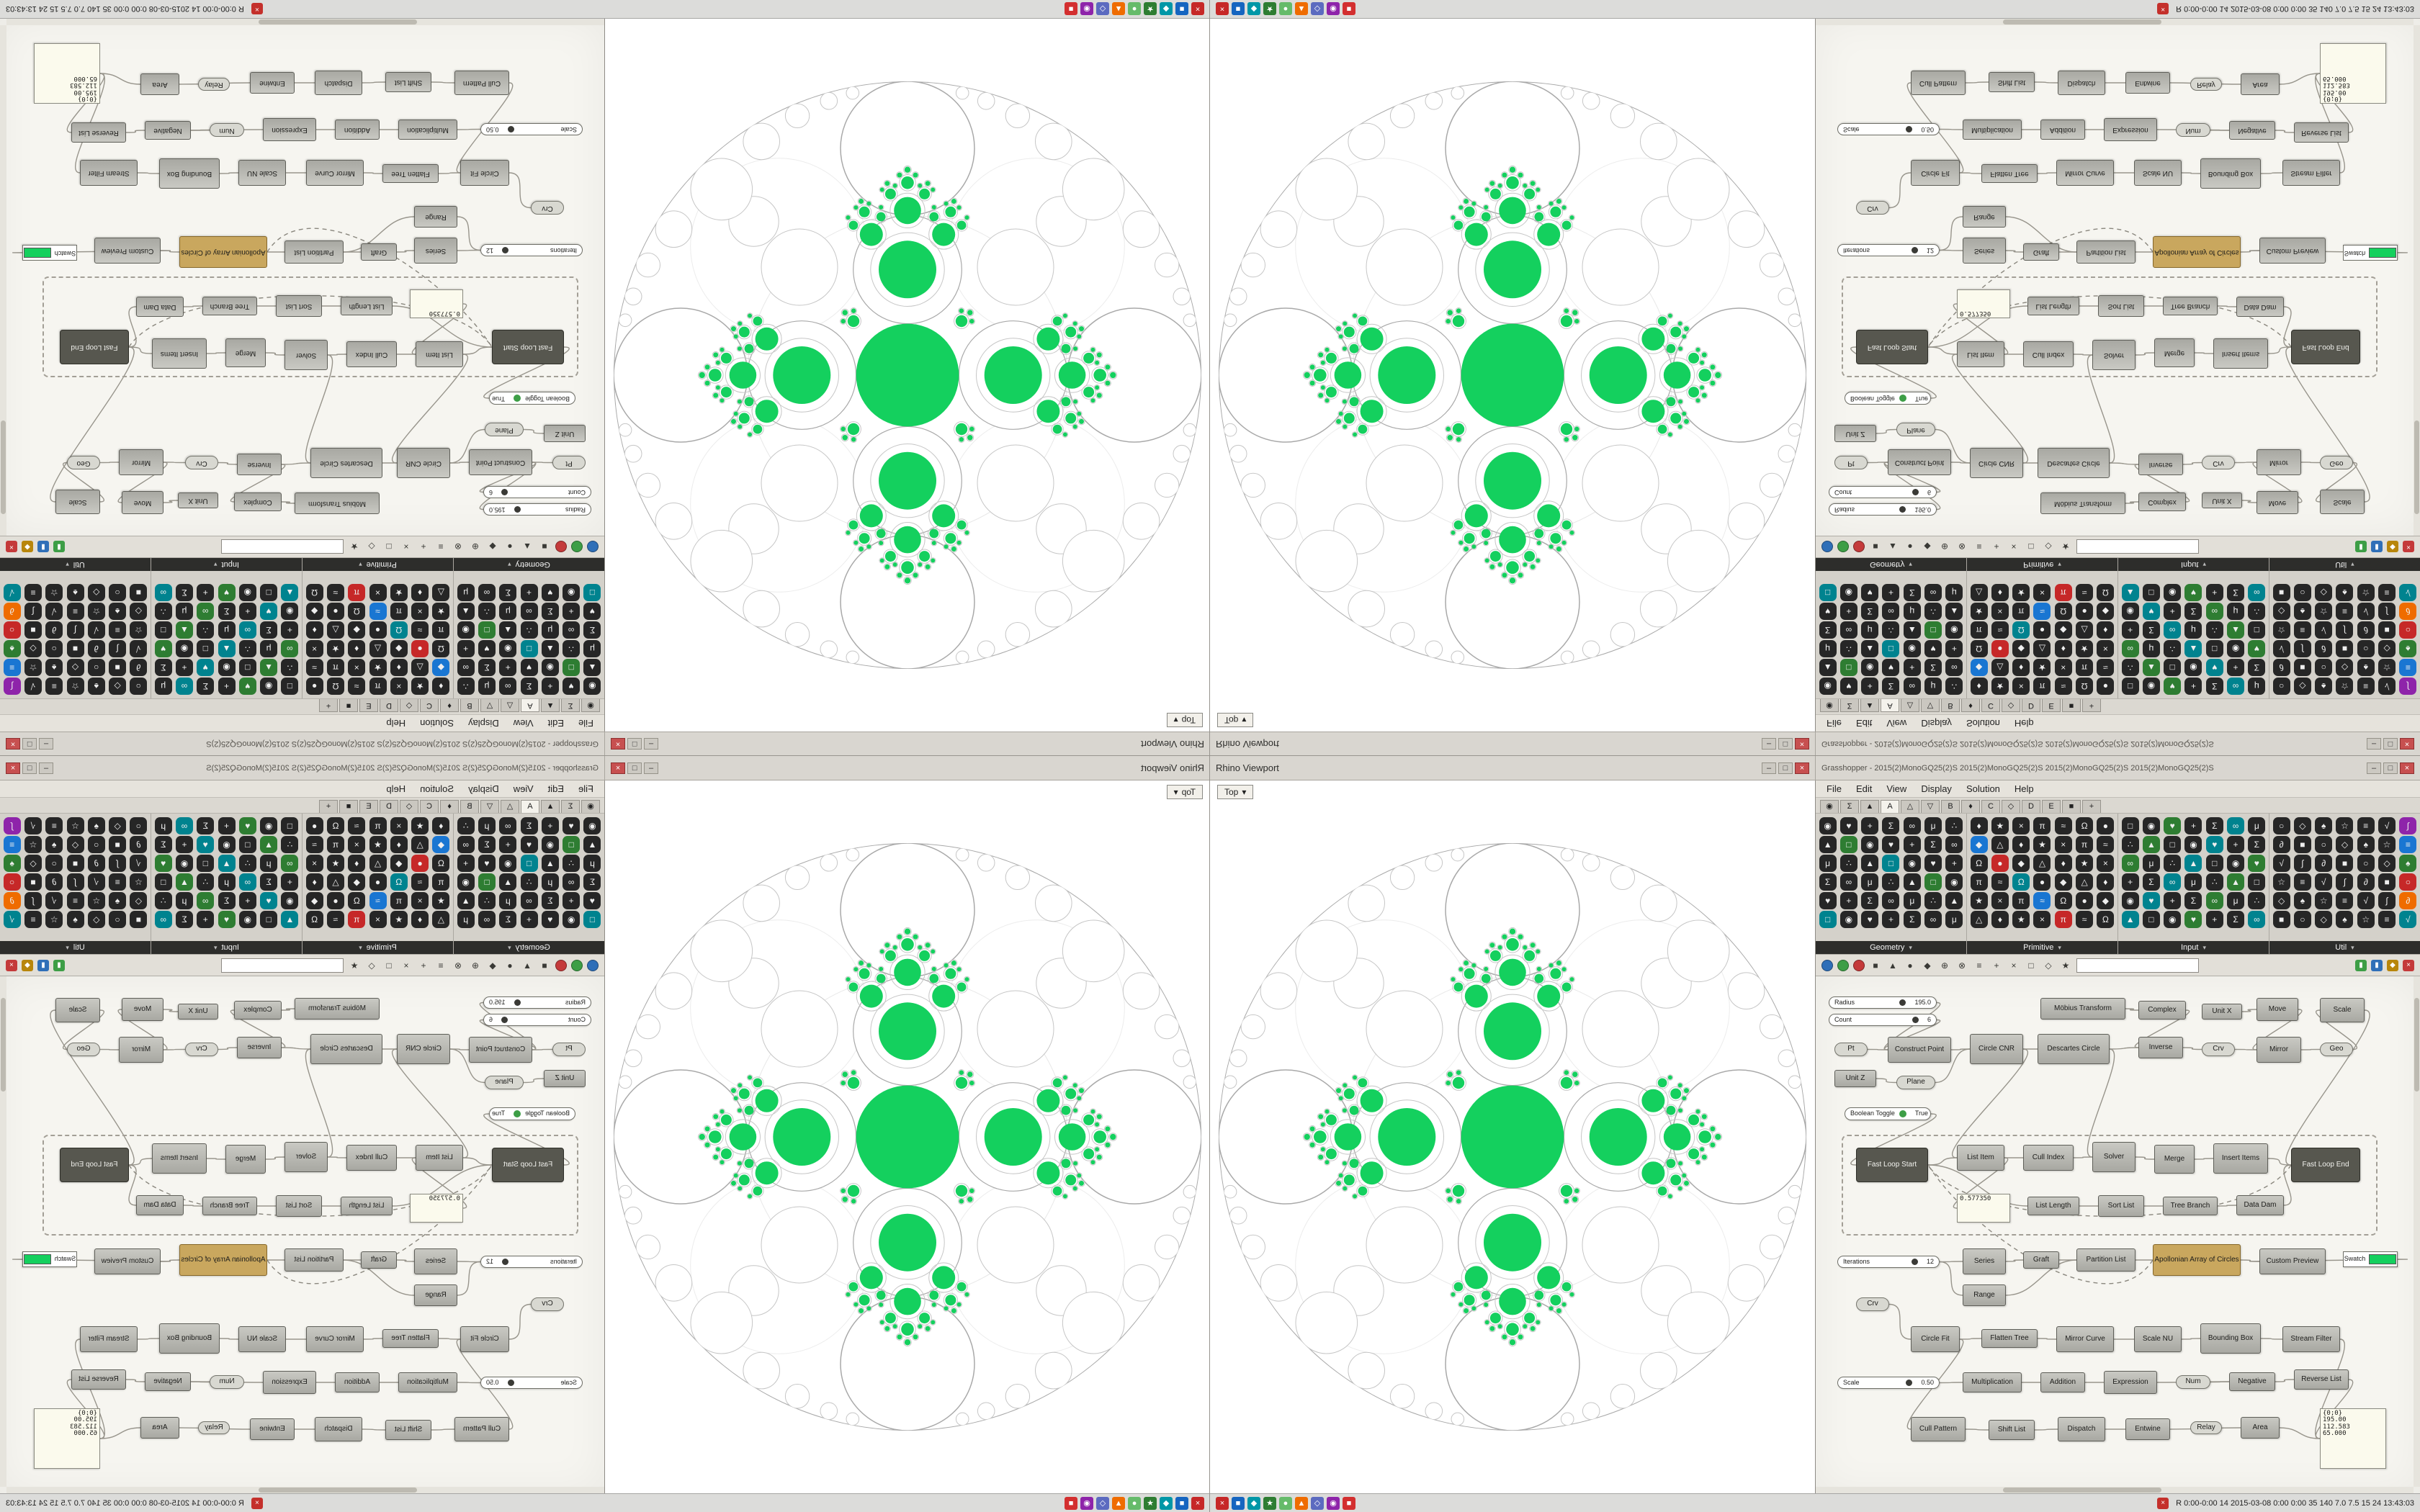 This screenshot has height=1512, width=2420. I want to click on gh-node-0-577350: 0.577350, so click(436, 303).